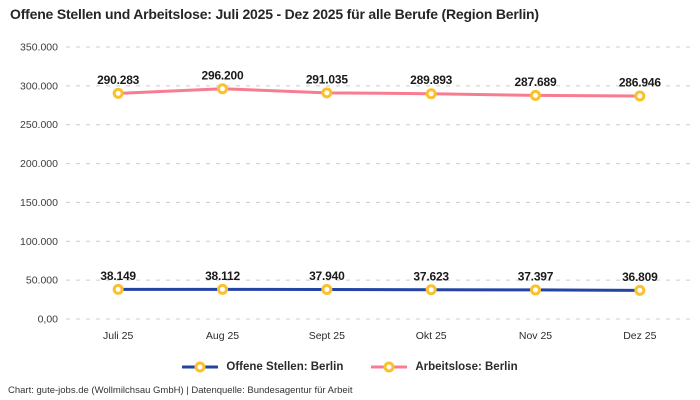 Image resolution: width=700 pixels, height=400 pixels. Describe the element at coordinates (39, 125) in the screenshot. I see `y-axis-tick-label: 250.000` at that location.